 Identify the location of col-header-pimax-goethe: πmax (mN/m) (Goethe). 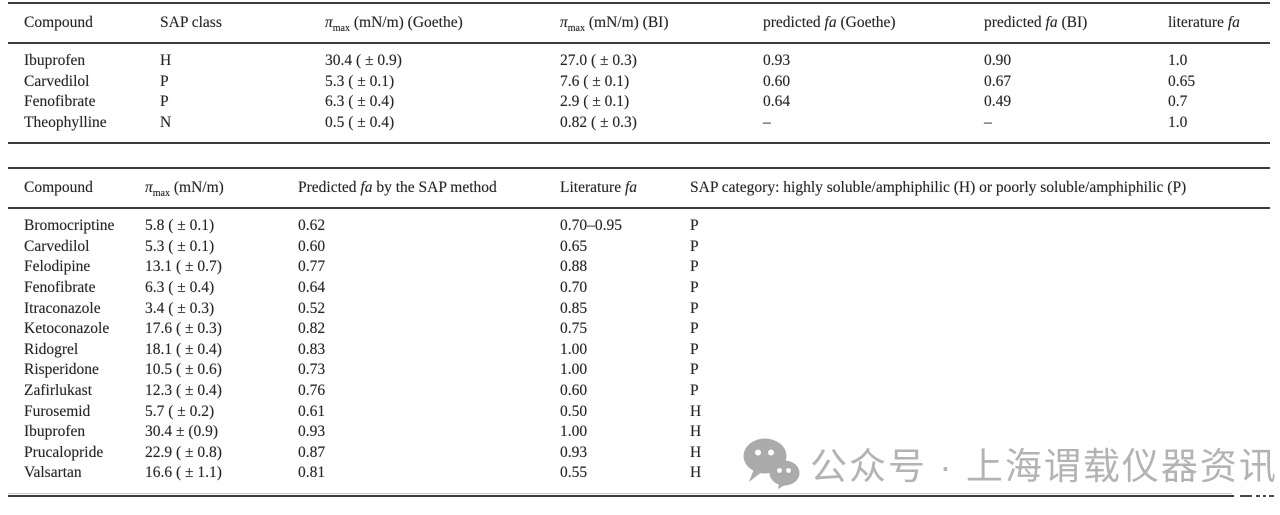
(426, 23).